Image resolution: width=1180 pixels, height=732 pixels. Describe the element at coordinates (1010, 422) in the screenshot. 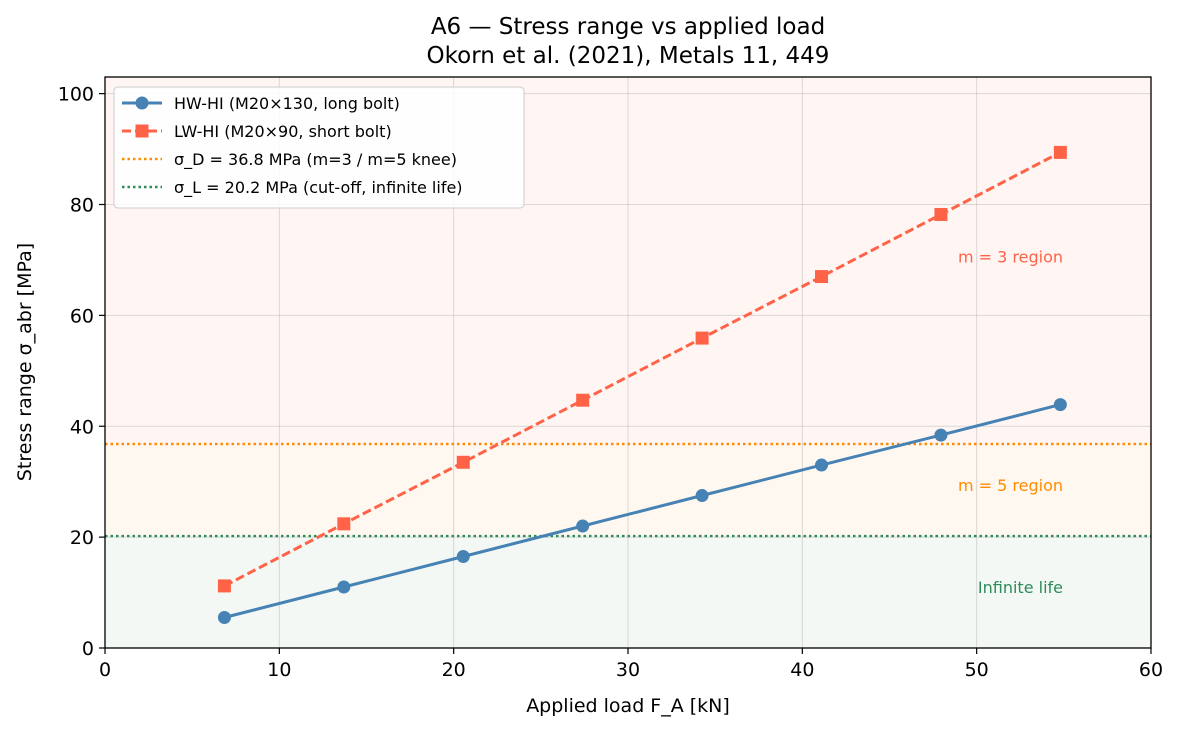

I see `region-labels: m = 3 region m = 5 region Infinite life` at that location.